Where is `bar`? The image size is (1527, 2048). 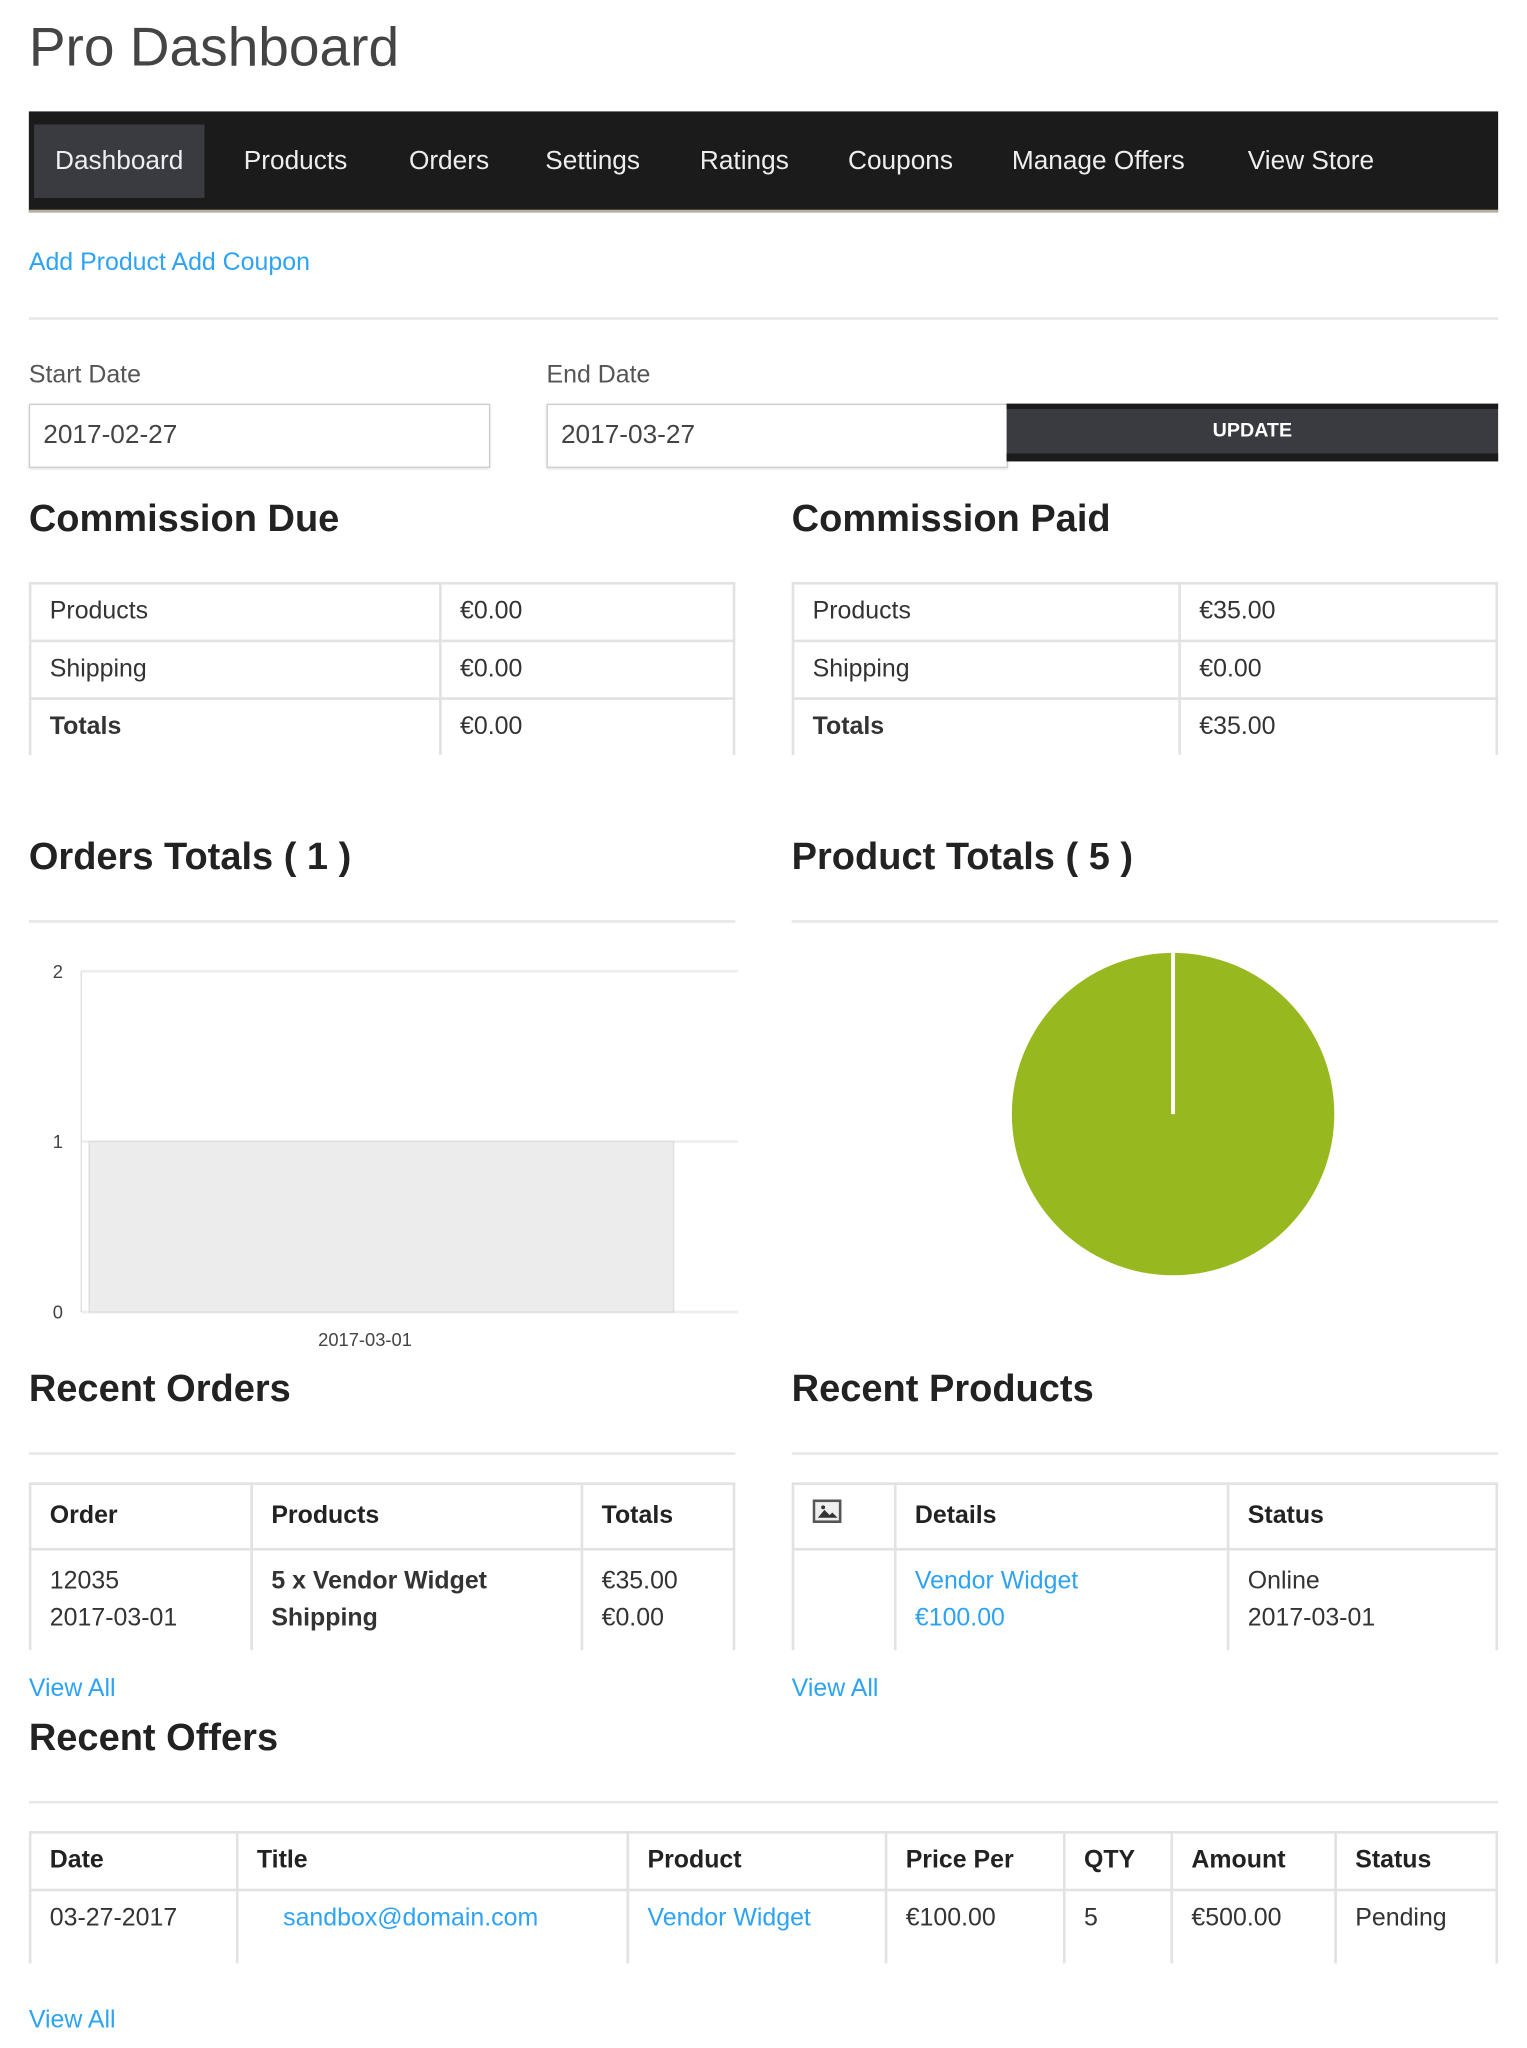
bar is located at coordinates (381, 1226).